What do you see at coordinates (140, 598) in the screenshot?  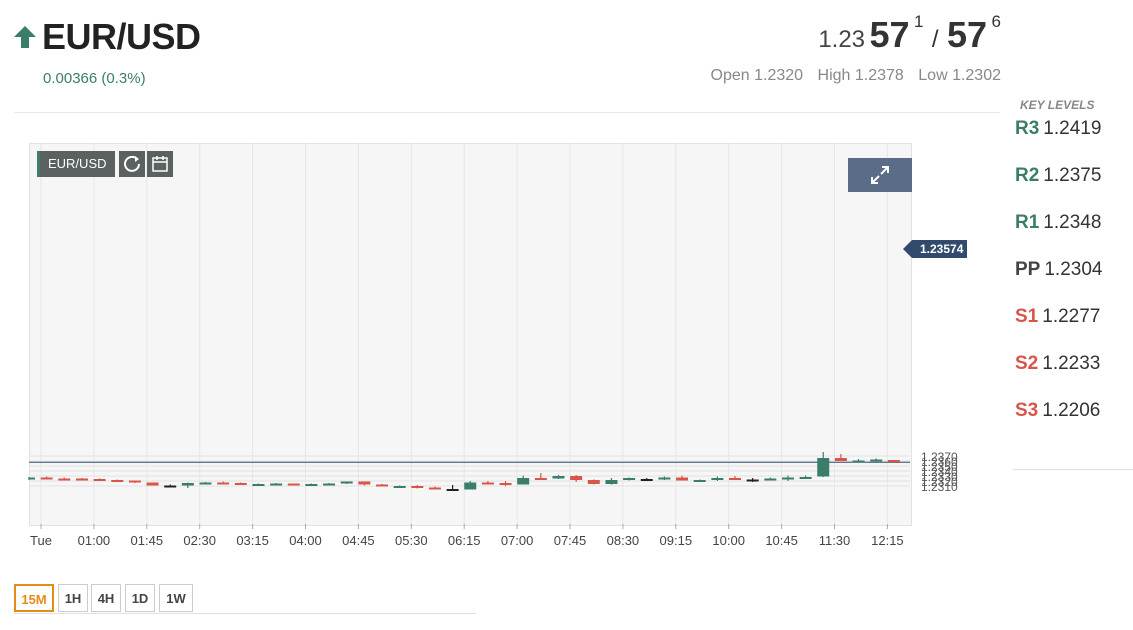 I see `timeframe-1d: 1D` at bounding box center [140, 598].